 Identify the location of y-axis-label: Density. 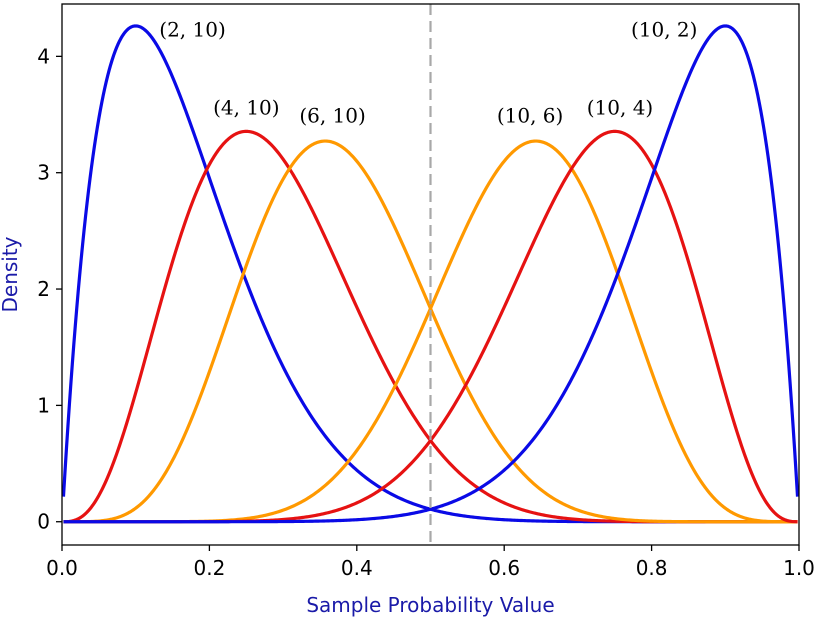
(11, 274).